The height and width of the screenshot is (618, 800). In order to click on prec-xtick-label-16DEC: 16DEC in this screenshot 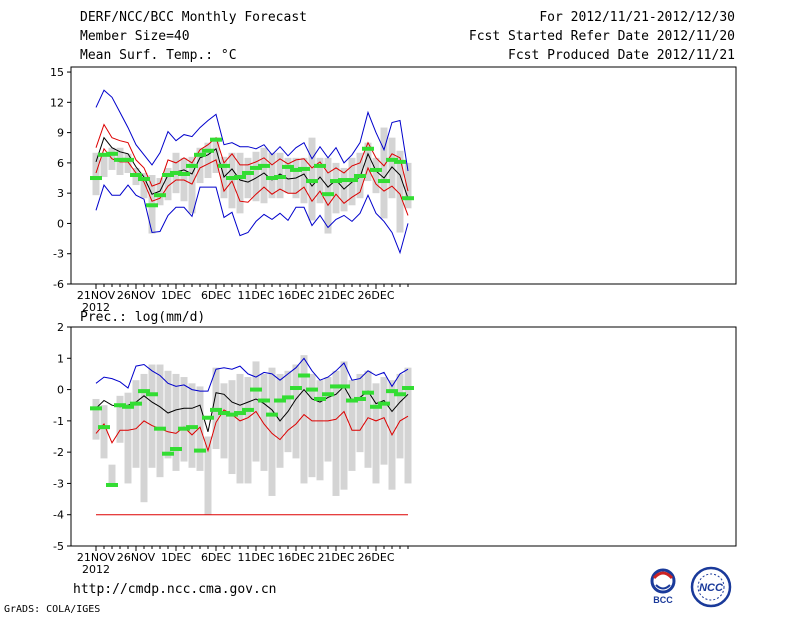, I will do `click(295, 557)`.